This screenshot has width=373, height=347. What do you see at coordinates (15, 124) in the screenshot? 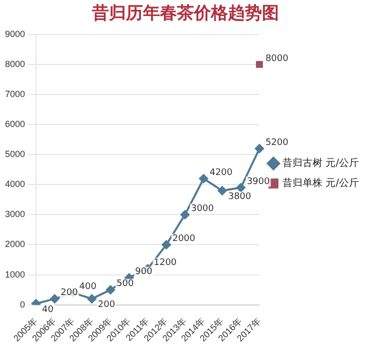
I see `y-tick-label: 6000` at bounding box center [15, 124].